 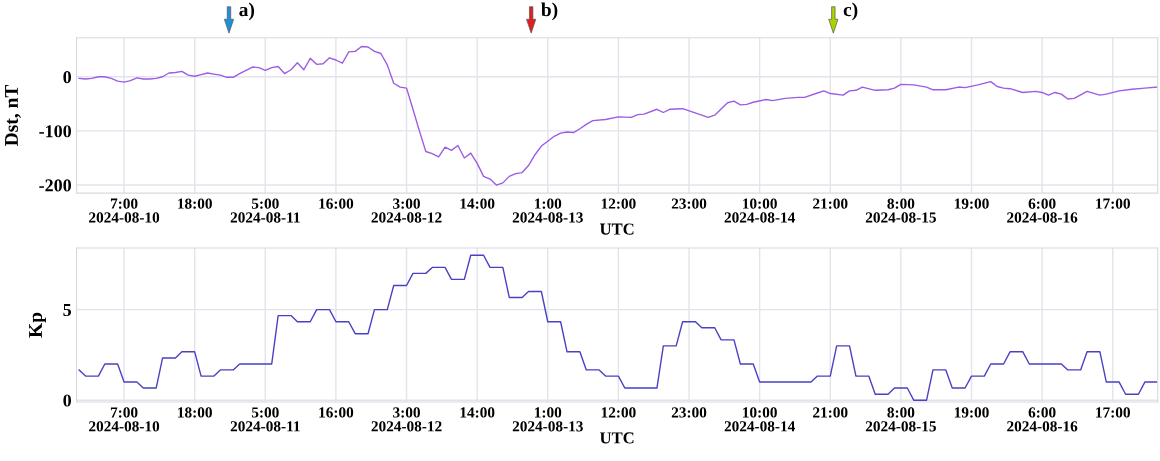 What do you see at coordinates (37, 325) in the screenshot?
I see `y-axis-title: Kp` at bounding box center [37, 325].